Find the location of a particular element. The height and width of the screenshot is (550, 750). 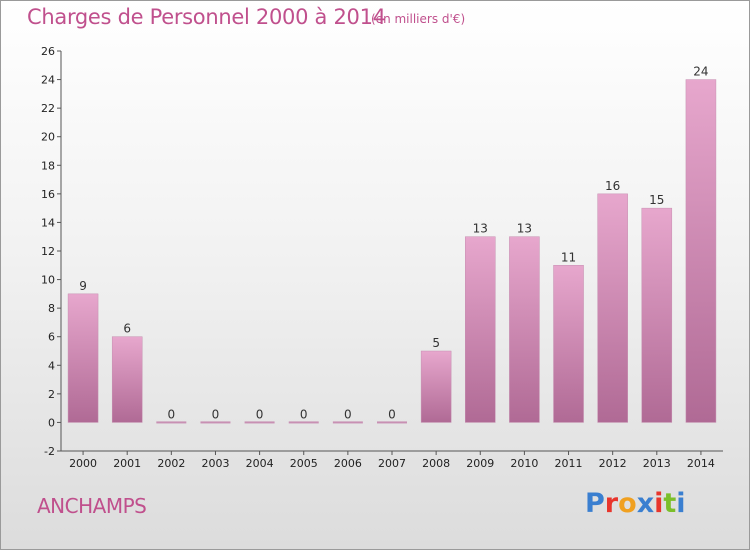

chart-title: Charges de Personnel 2000 à 2014 is located at coordinates (206, 17).